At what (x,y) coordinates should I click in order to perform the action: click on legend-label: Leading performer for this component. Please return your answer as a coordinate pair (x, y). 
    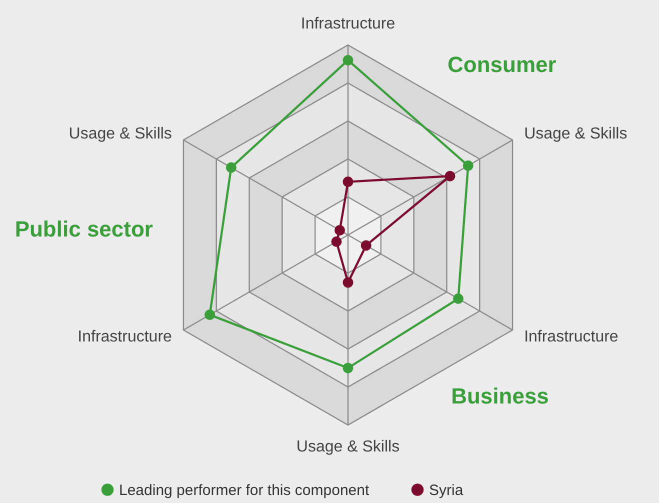
    Looking at the image, I should click on (244, 490).